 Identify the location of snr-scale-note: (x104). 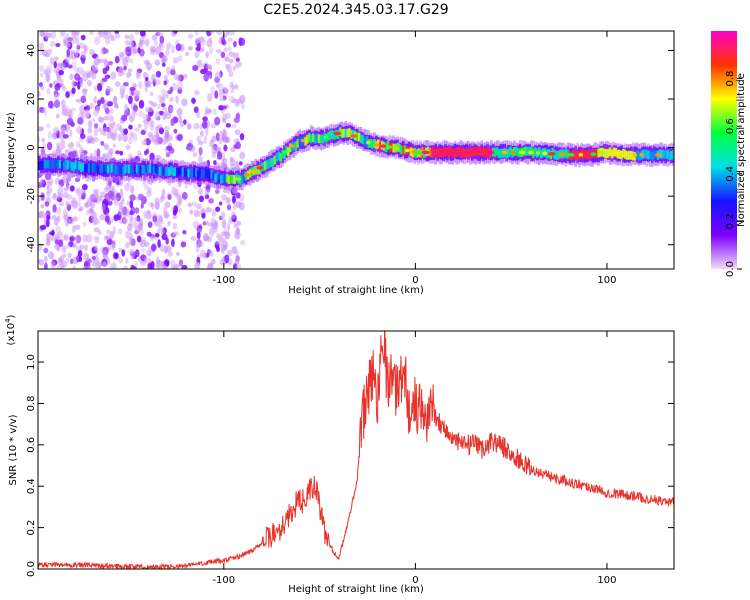
(10, 329).